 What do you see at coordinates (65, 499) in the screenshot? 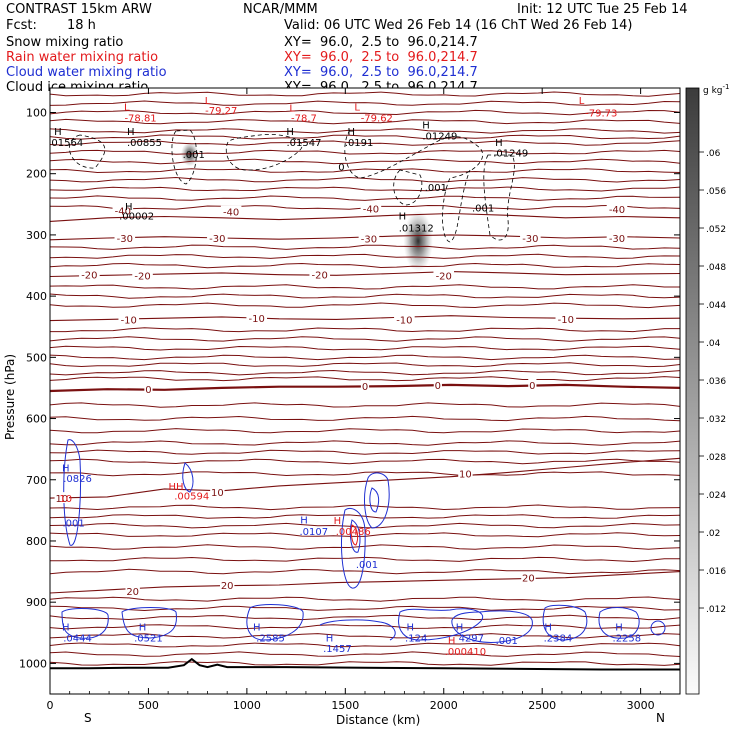
I see `extremum-label: 10` at bounding box center [65, 499].